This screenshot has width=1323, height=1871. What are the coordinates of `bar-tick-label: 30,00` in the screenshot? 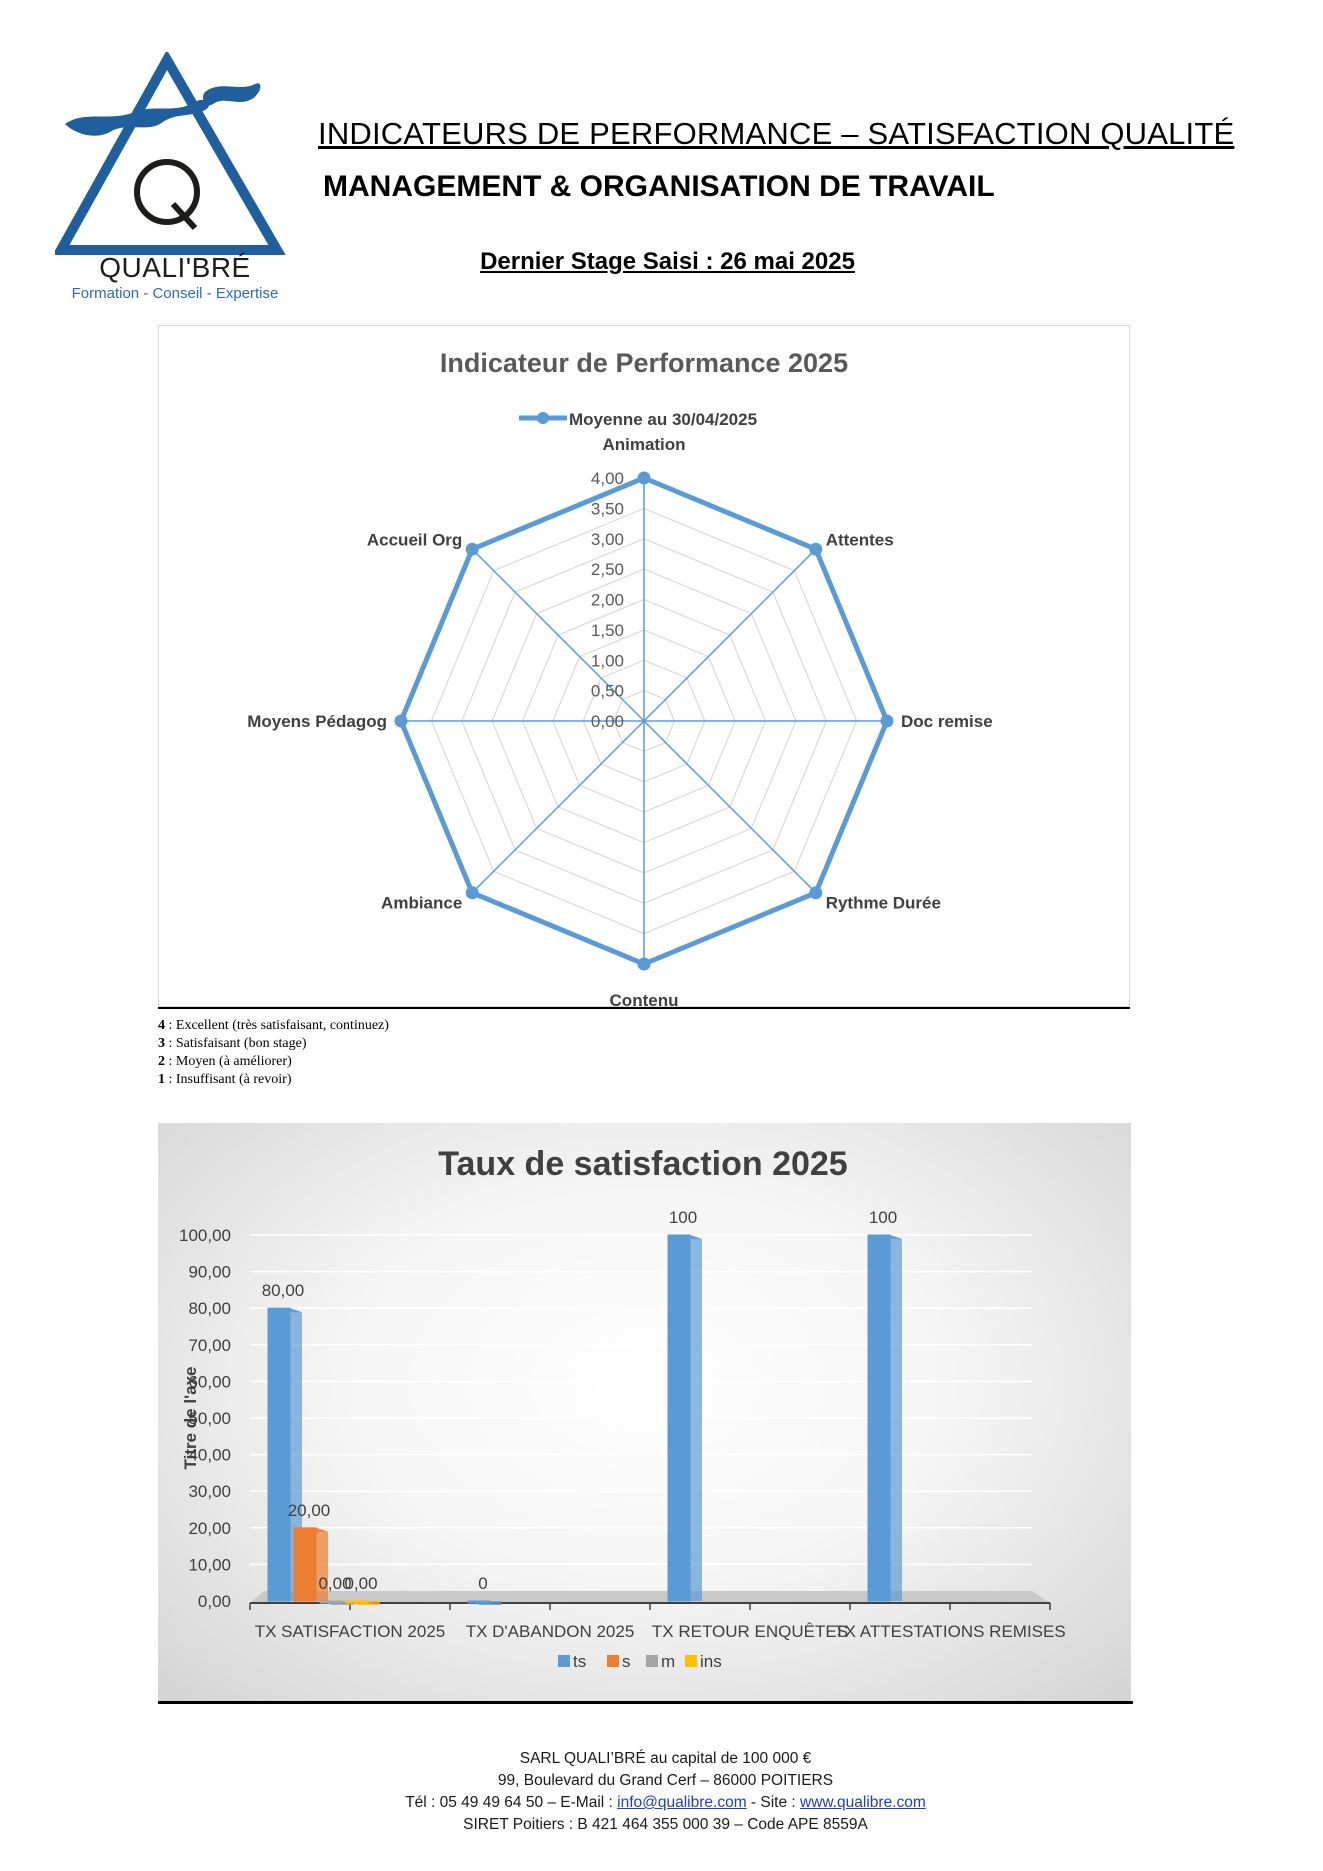 It's located at (209, 1491).